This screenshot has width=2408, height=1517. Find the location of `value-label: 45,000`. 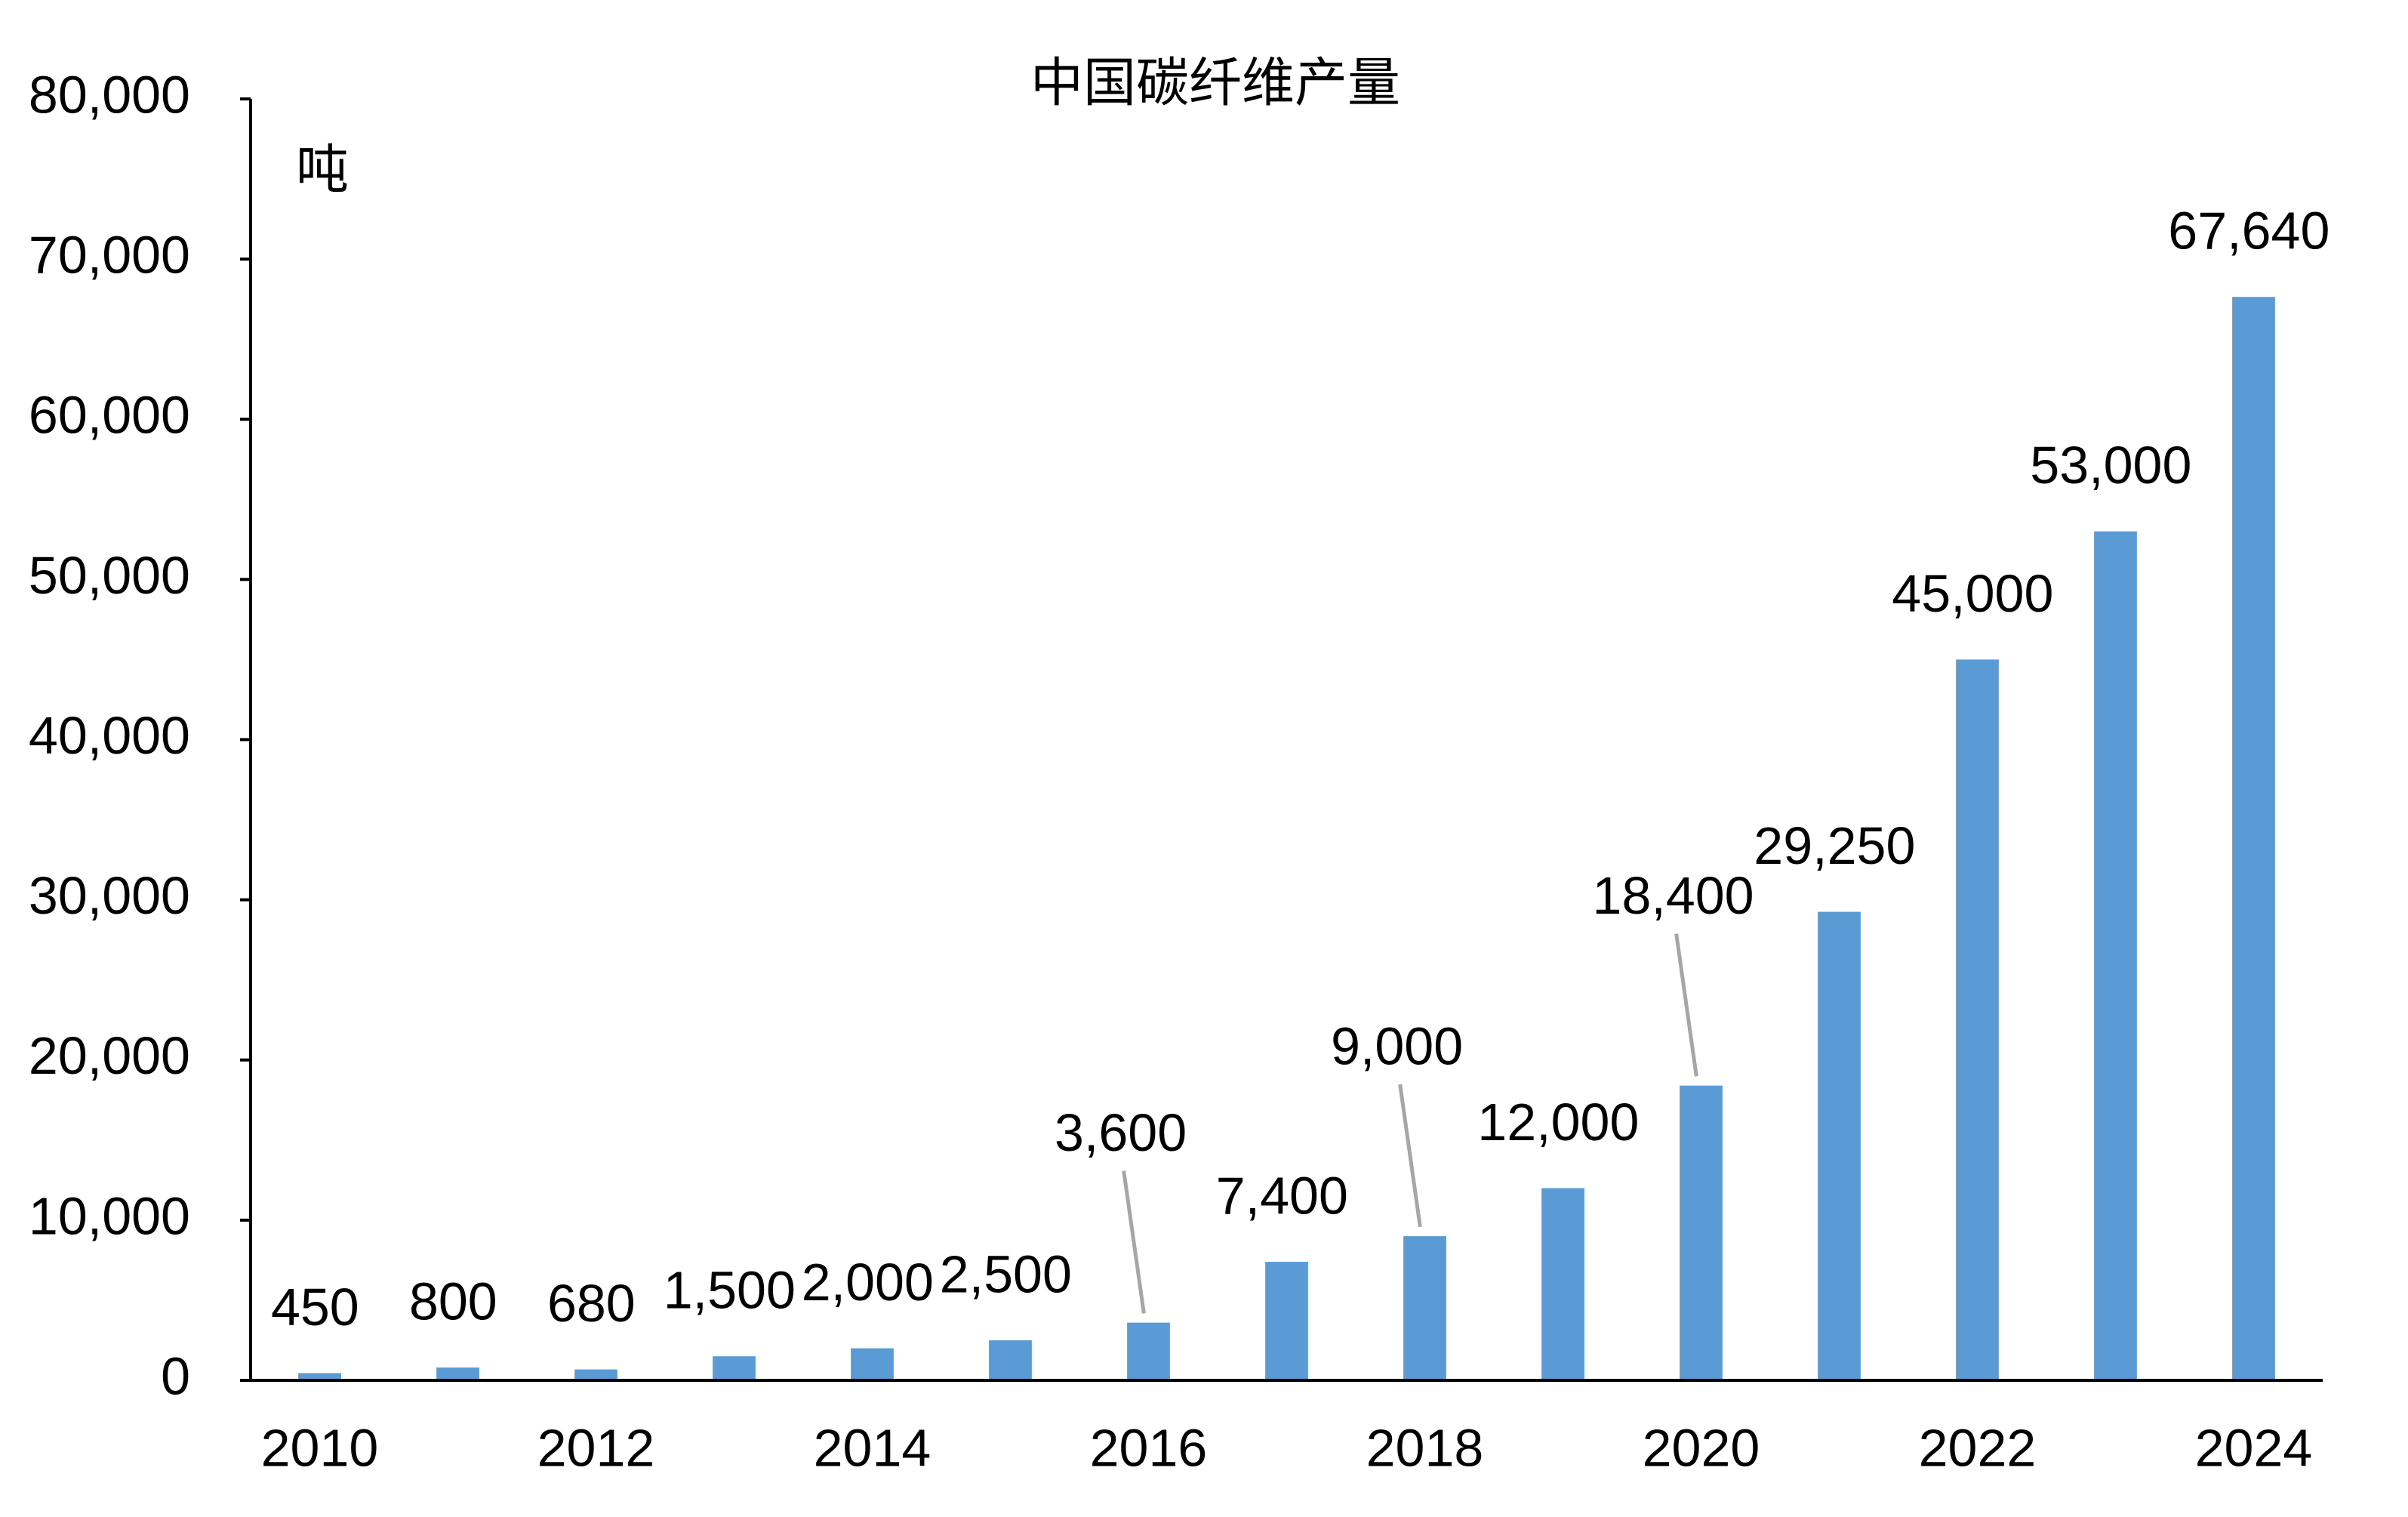

value-label: 45,000 is located at coordinates (1972, 593).